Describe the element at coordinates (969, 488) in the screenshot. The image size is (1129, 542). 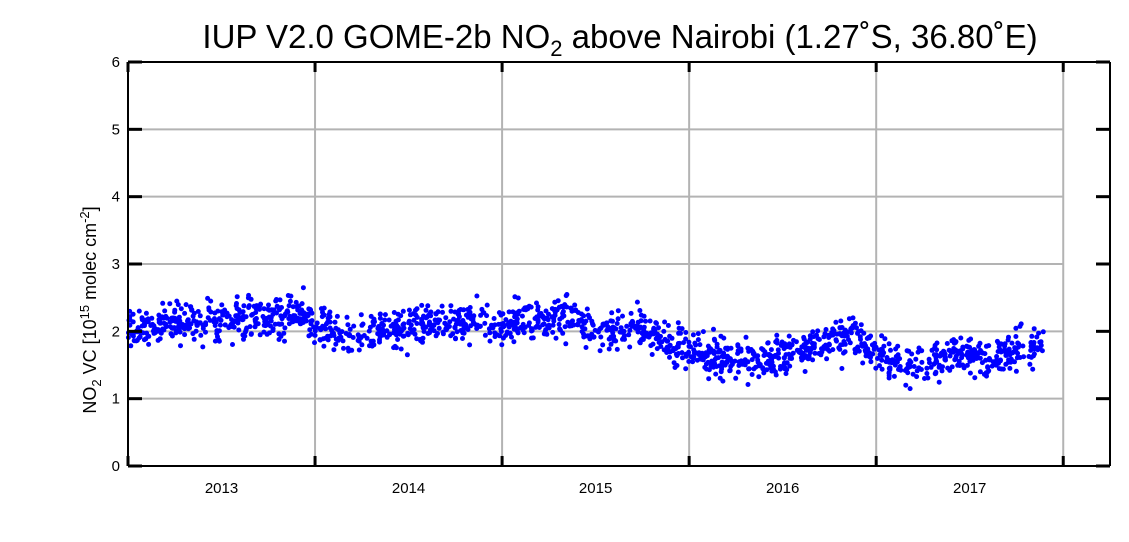
I see `x-tick-label-4: 2017` at that location.